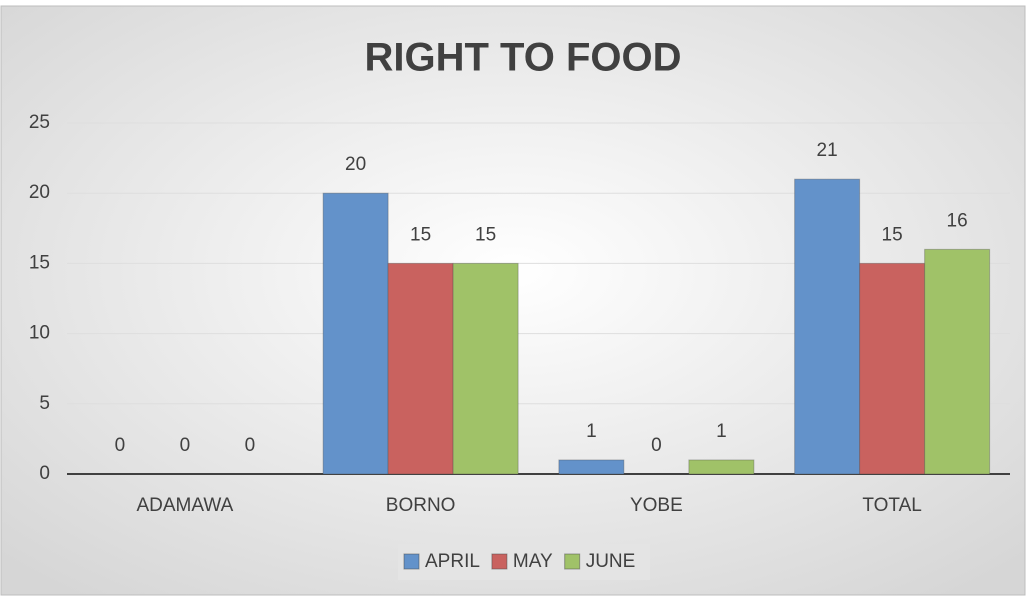 The height and width of the screenshot is (602, 1027). What do you see at coordinates (522, 58) in the screenshot?
I see `chart-title: RIGHT TO FOOD` at bounding box center [522, 58].